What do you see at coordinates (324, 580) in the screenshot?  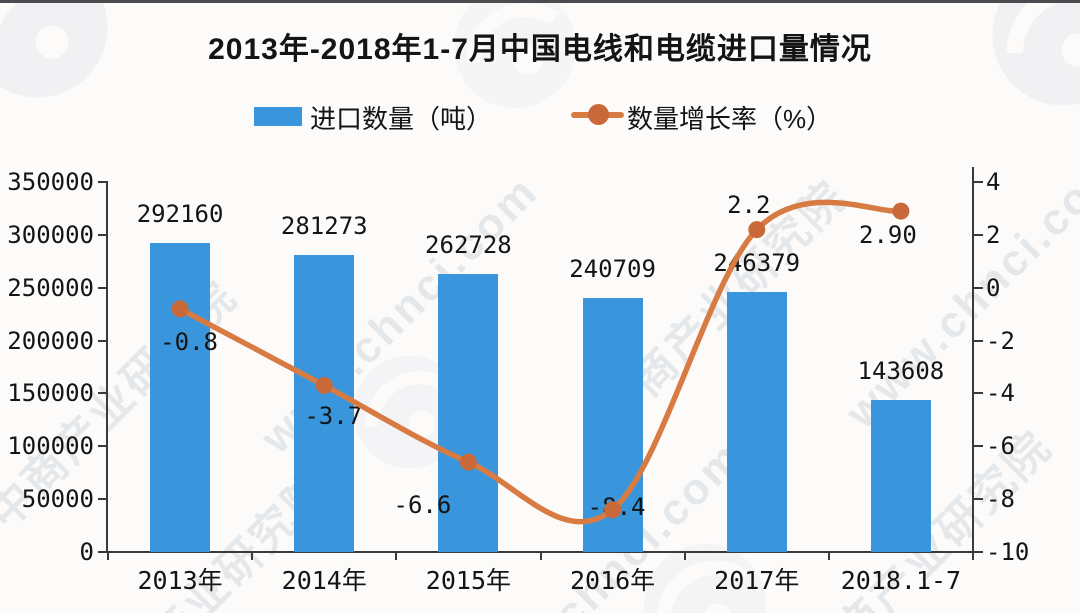 I see `x-axis-category-label: 2014年` at bounding box center [324, 580].